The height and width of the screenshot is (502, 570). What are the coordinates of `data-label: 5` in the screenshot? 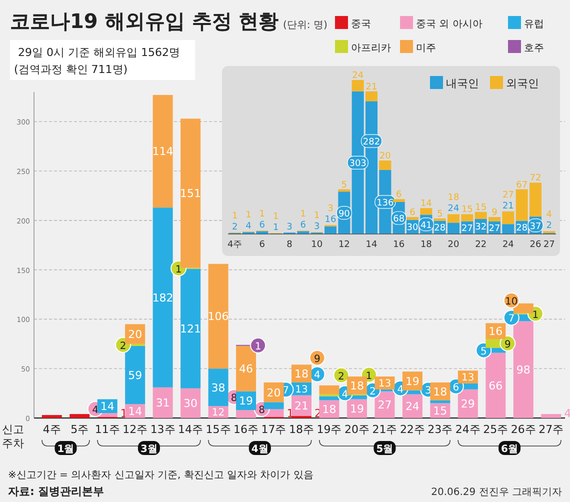 It's located at (344, 185).